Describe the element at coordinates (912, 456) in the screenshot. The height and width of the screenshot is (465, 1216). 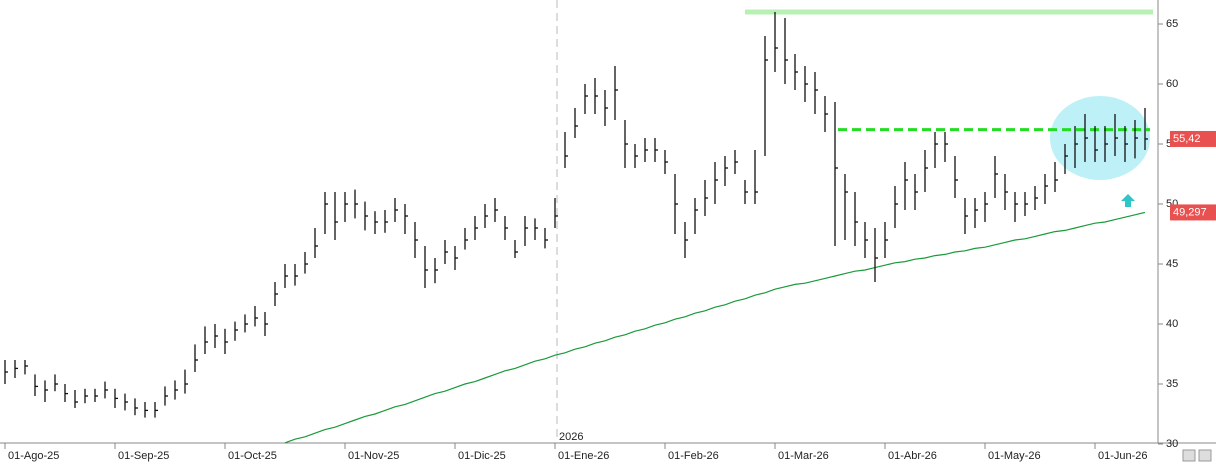
I see `x-tick-label: 01-Abr-26` at that location.